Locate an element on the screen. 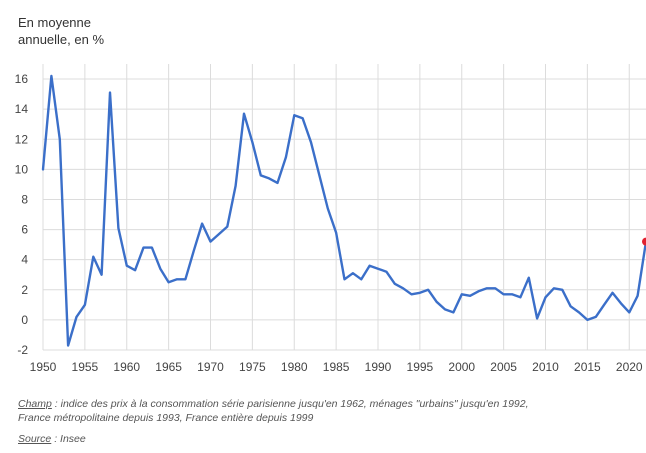  source-label: Source is located at coordinates (35, 439).